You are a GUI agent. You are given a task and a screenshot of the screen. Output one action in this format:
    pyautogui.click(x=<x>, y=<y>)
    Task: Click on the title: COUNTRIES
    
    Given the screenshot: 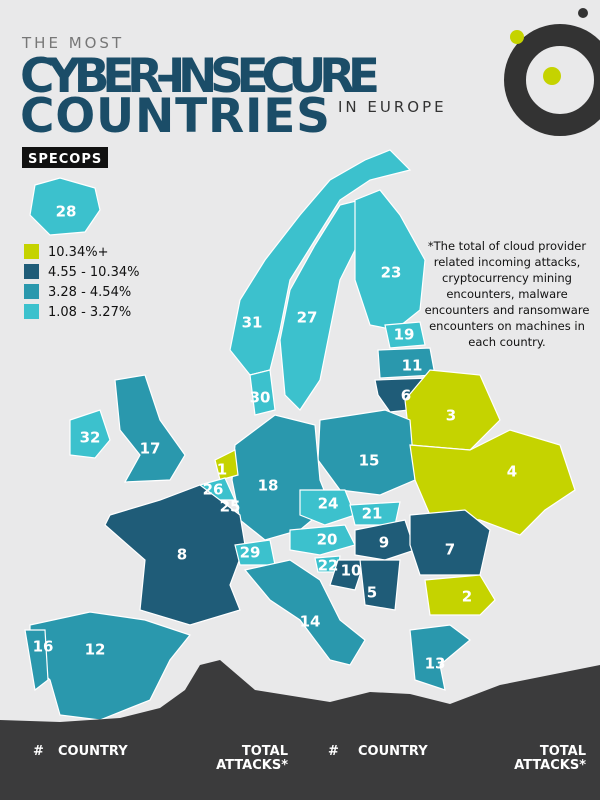 What is the action you would take?
    pyautogui.click(x=175, y=116)
    